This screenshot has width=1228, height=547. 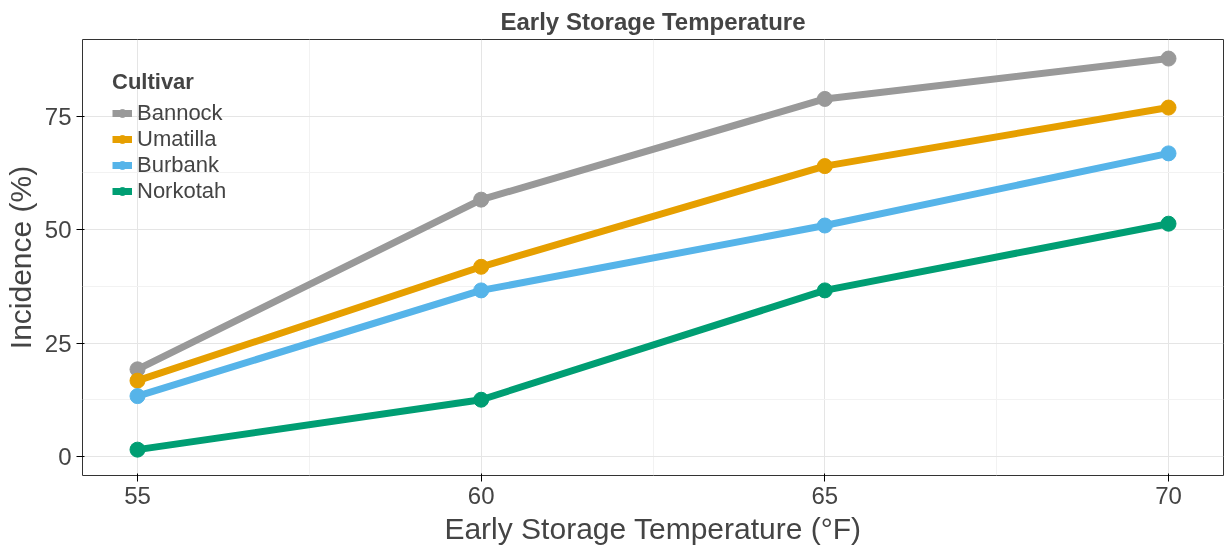 I want to click on legend-label: Norkotah, so click(x=182, y=191).